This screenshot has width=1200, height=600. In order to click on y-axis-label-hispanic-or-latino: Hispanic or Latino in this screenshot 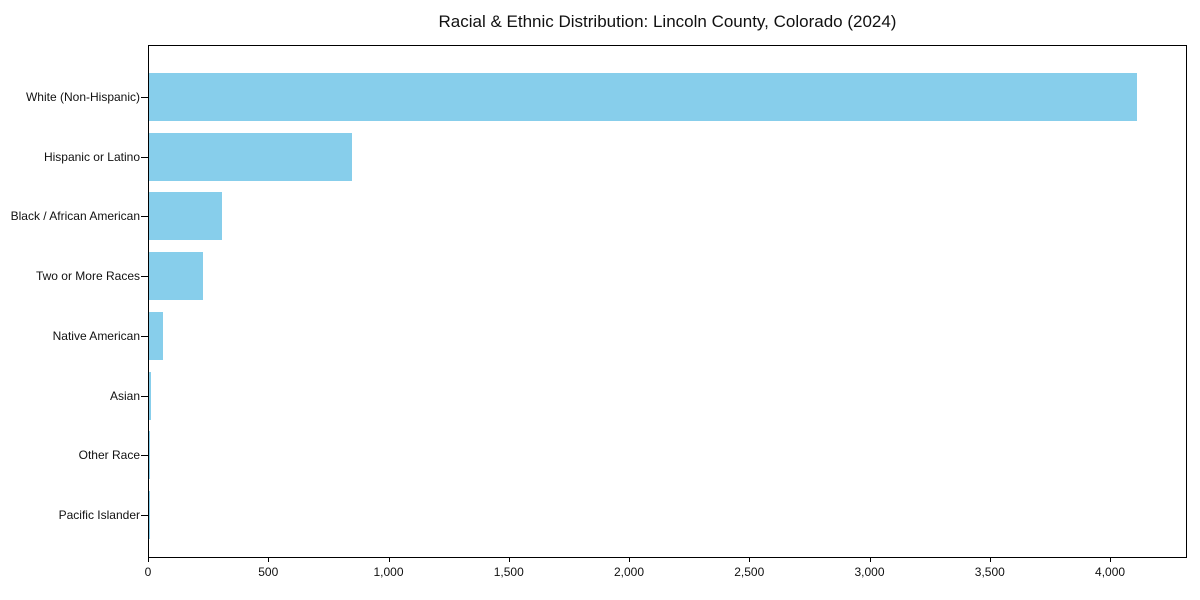, I will do `click(91, 156)`.